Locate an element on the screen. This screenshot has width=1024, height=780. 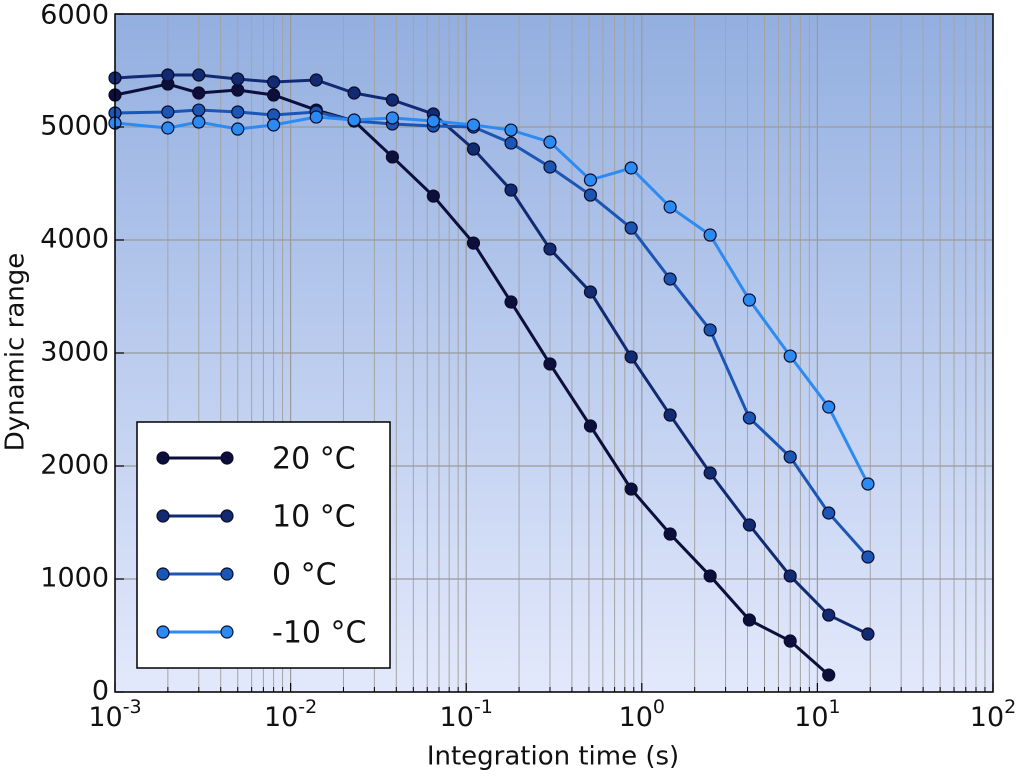
x-tick-exponent: -3 is located at coordinates (132, 707).